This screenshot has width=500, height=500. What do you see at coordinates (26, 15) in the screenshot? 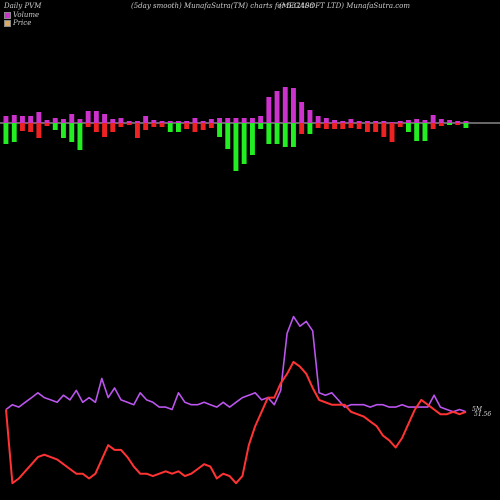
I see `legend-volume-label: Volume` at bounding box center [26, 15].